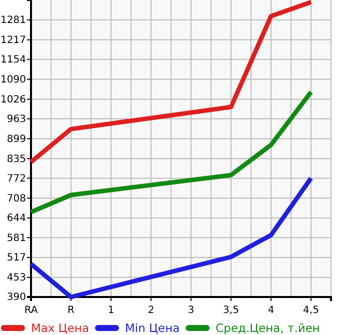 The image size is (345, 335). What do you see at coordinates (16, 278) in the screenshot?
I see `y-tick-label: 453` at bounding box center [16, 278].